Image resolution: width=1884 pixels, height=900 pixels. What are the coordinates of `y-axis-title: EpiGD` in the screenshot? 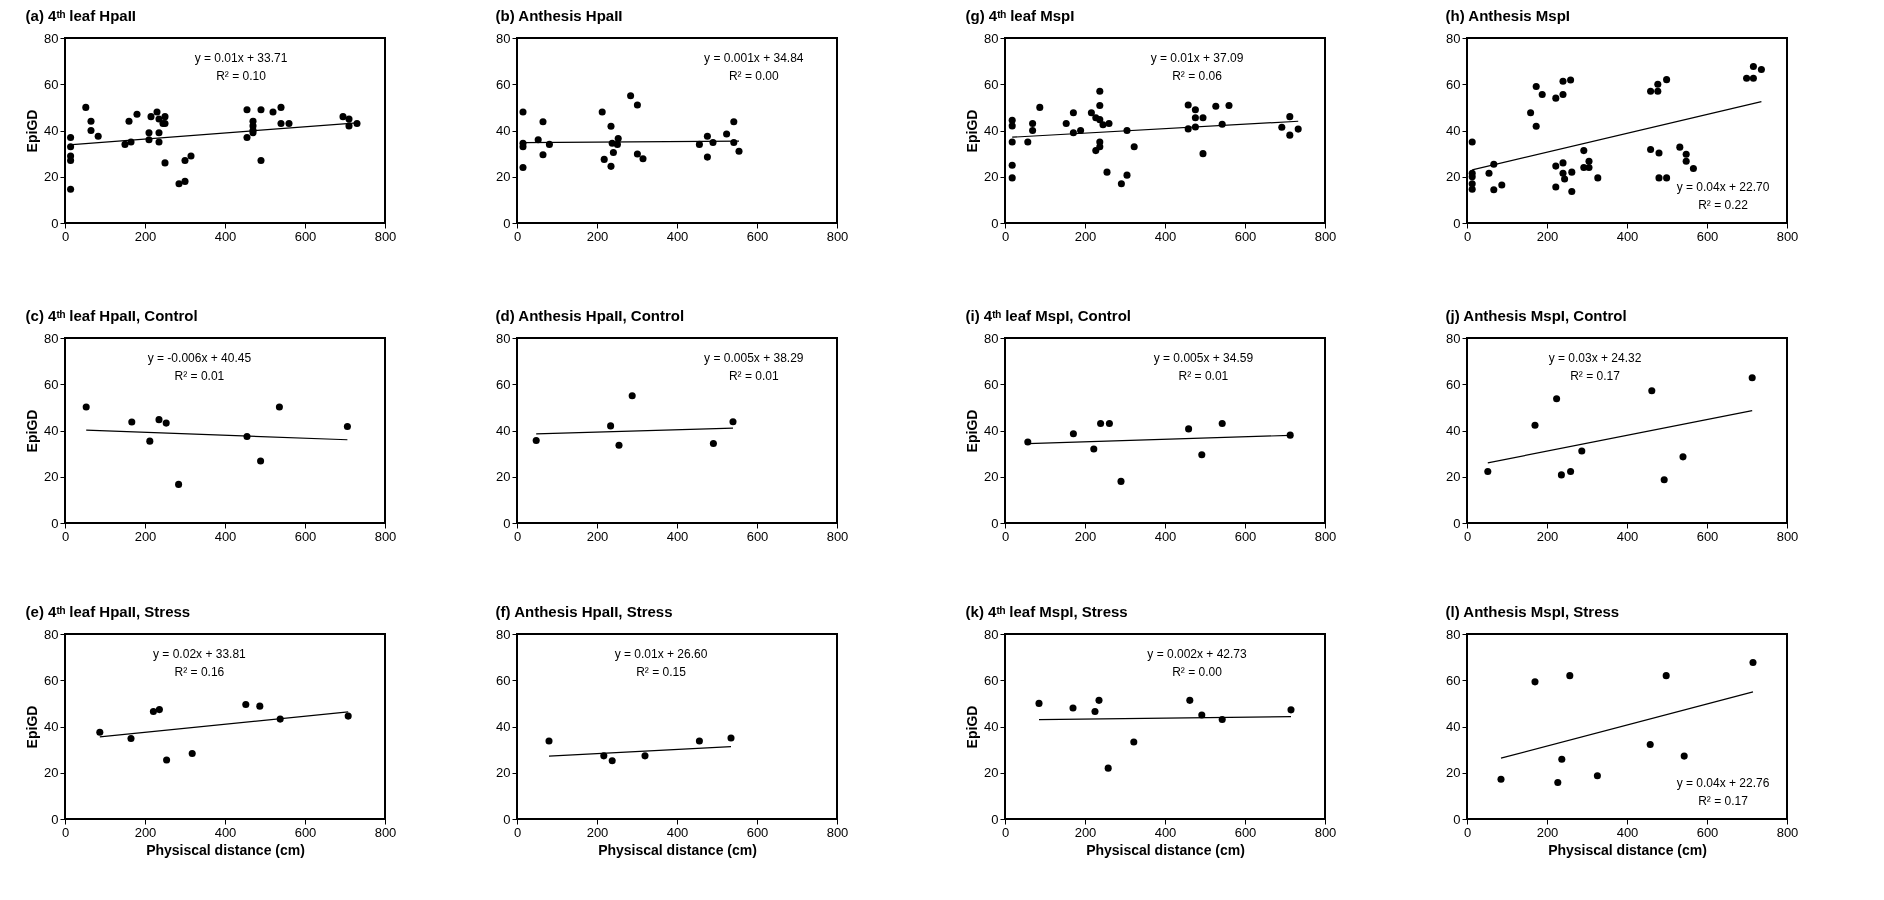 It's located at (972, 431).